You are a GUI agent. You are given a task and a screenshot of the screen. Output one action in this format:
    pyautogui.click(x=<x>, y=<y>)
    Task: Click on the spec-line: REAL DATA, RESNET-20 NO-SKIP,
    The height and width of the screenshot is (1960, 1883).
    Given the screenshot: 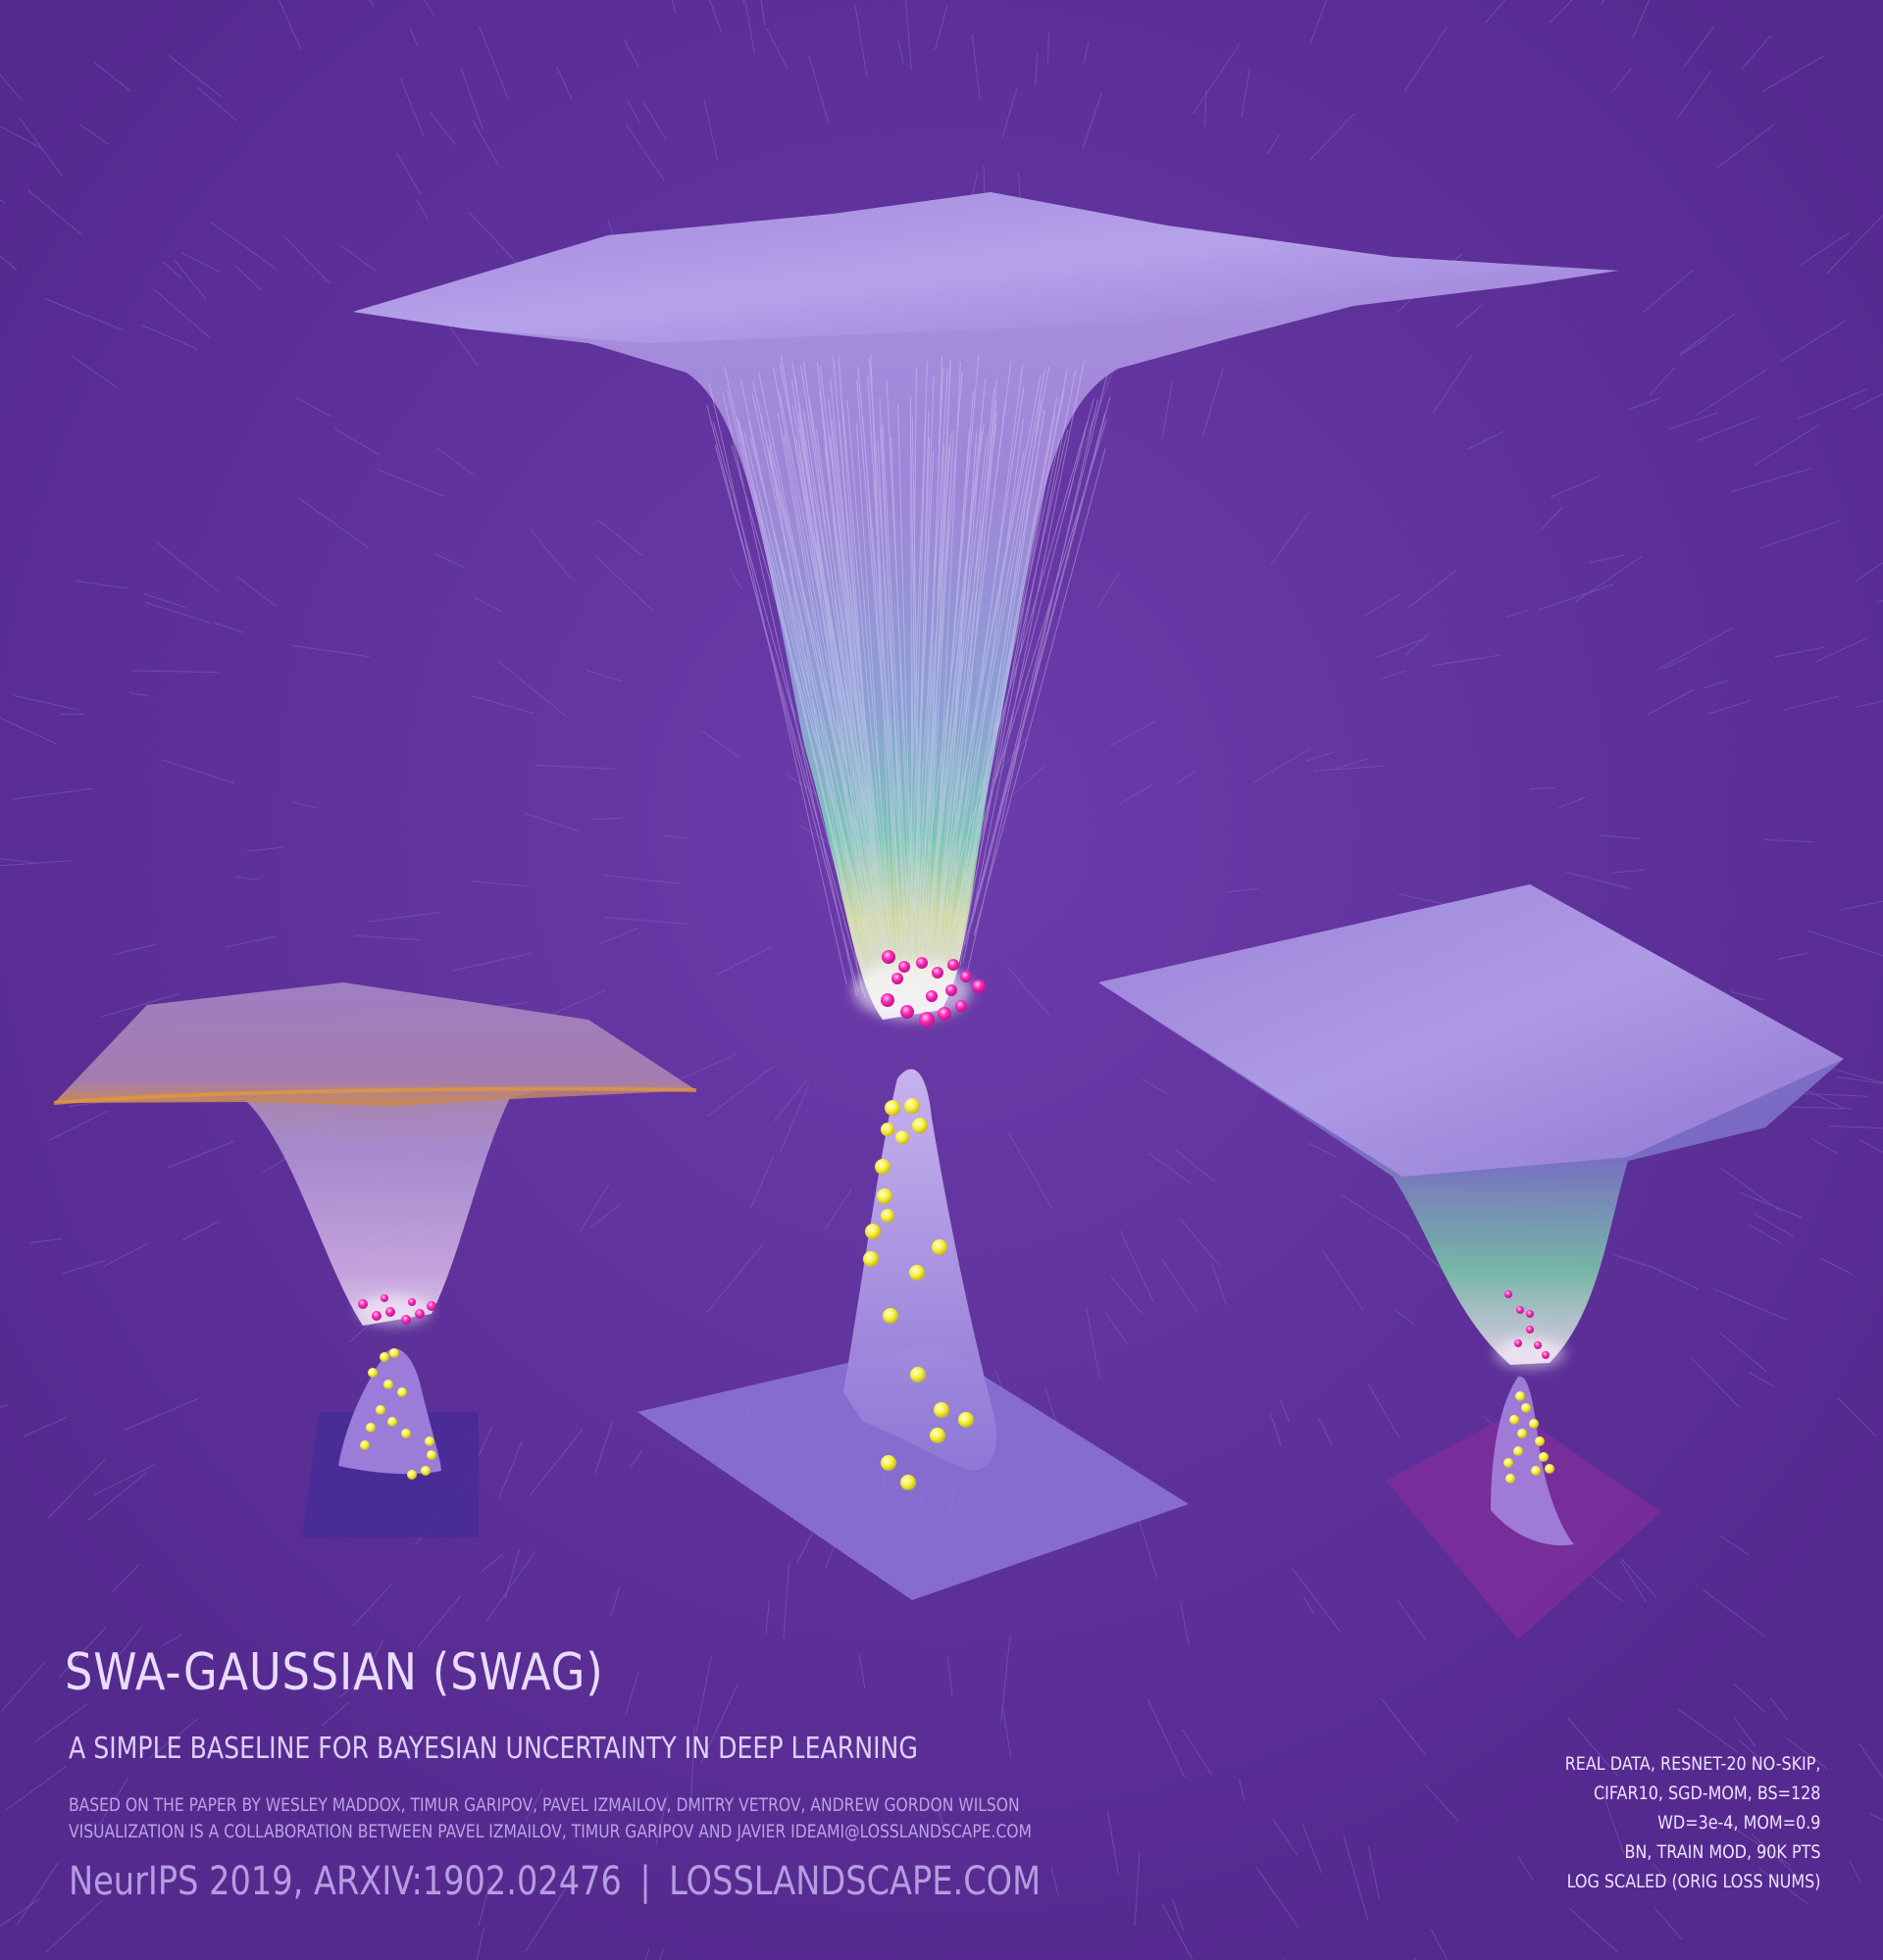 What is the action you would take?
    pyautogui.click(x=1692, y=1764)
    